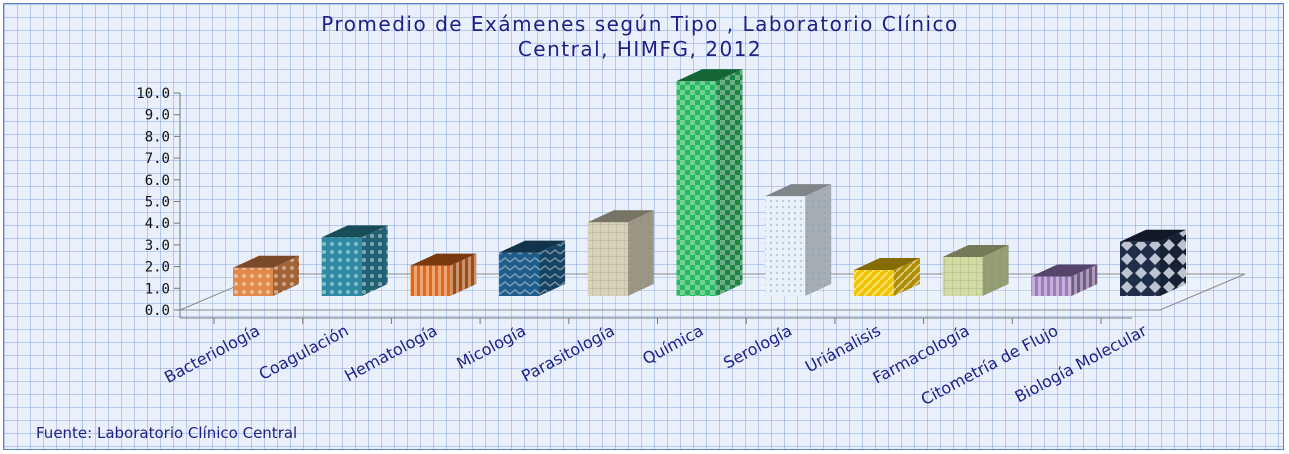 The image size is (1289, 454). What do you see at coordinates (157, 224) in the screenshot?
I see `y-tick-label: 4.0` at bounding box center [157, 224].